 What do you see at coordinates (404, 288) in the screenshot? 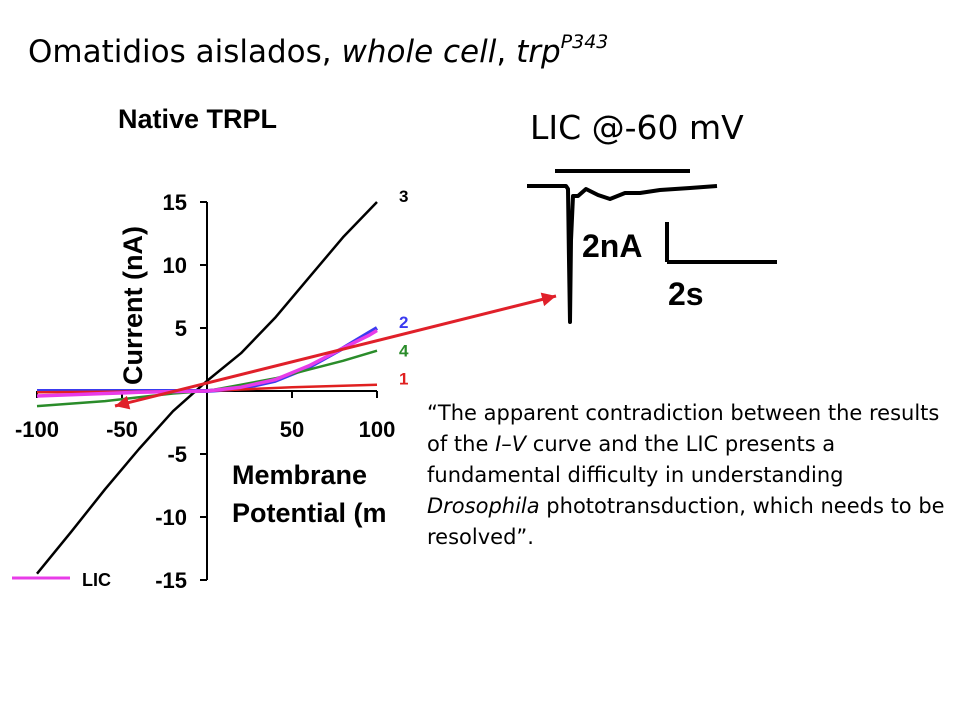
I see `chart-labels: 3 2 4 1` at bounding box center [404, 288].